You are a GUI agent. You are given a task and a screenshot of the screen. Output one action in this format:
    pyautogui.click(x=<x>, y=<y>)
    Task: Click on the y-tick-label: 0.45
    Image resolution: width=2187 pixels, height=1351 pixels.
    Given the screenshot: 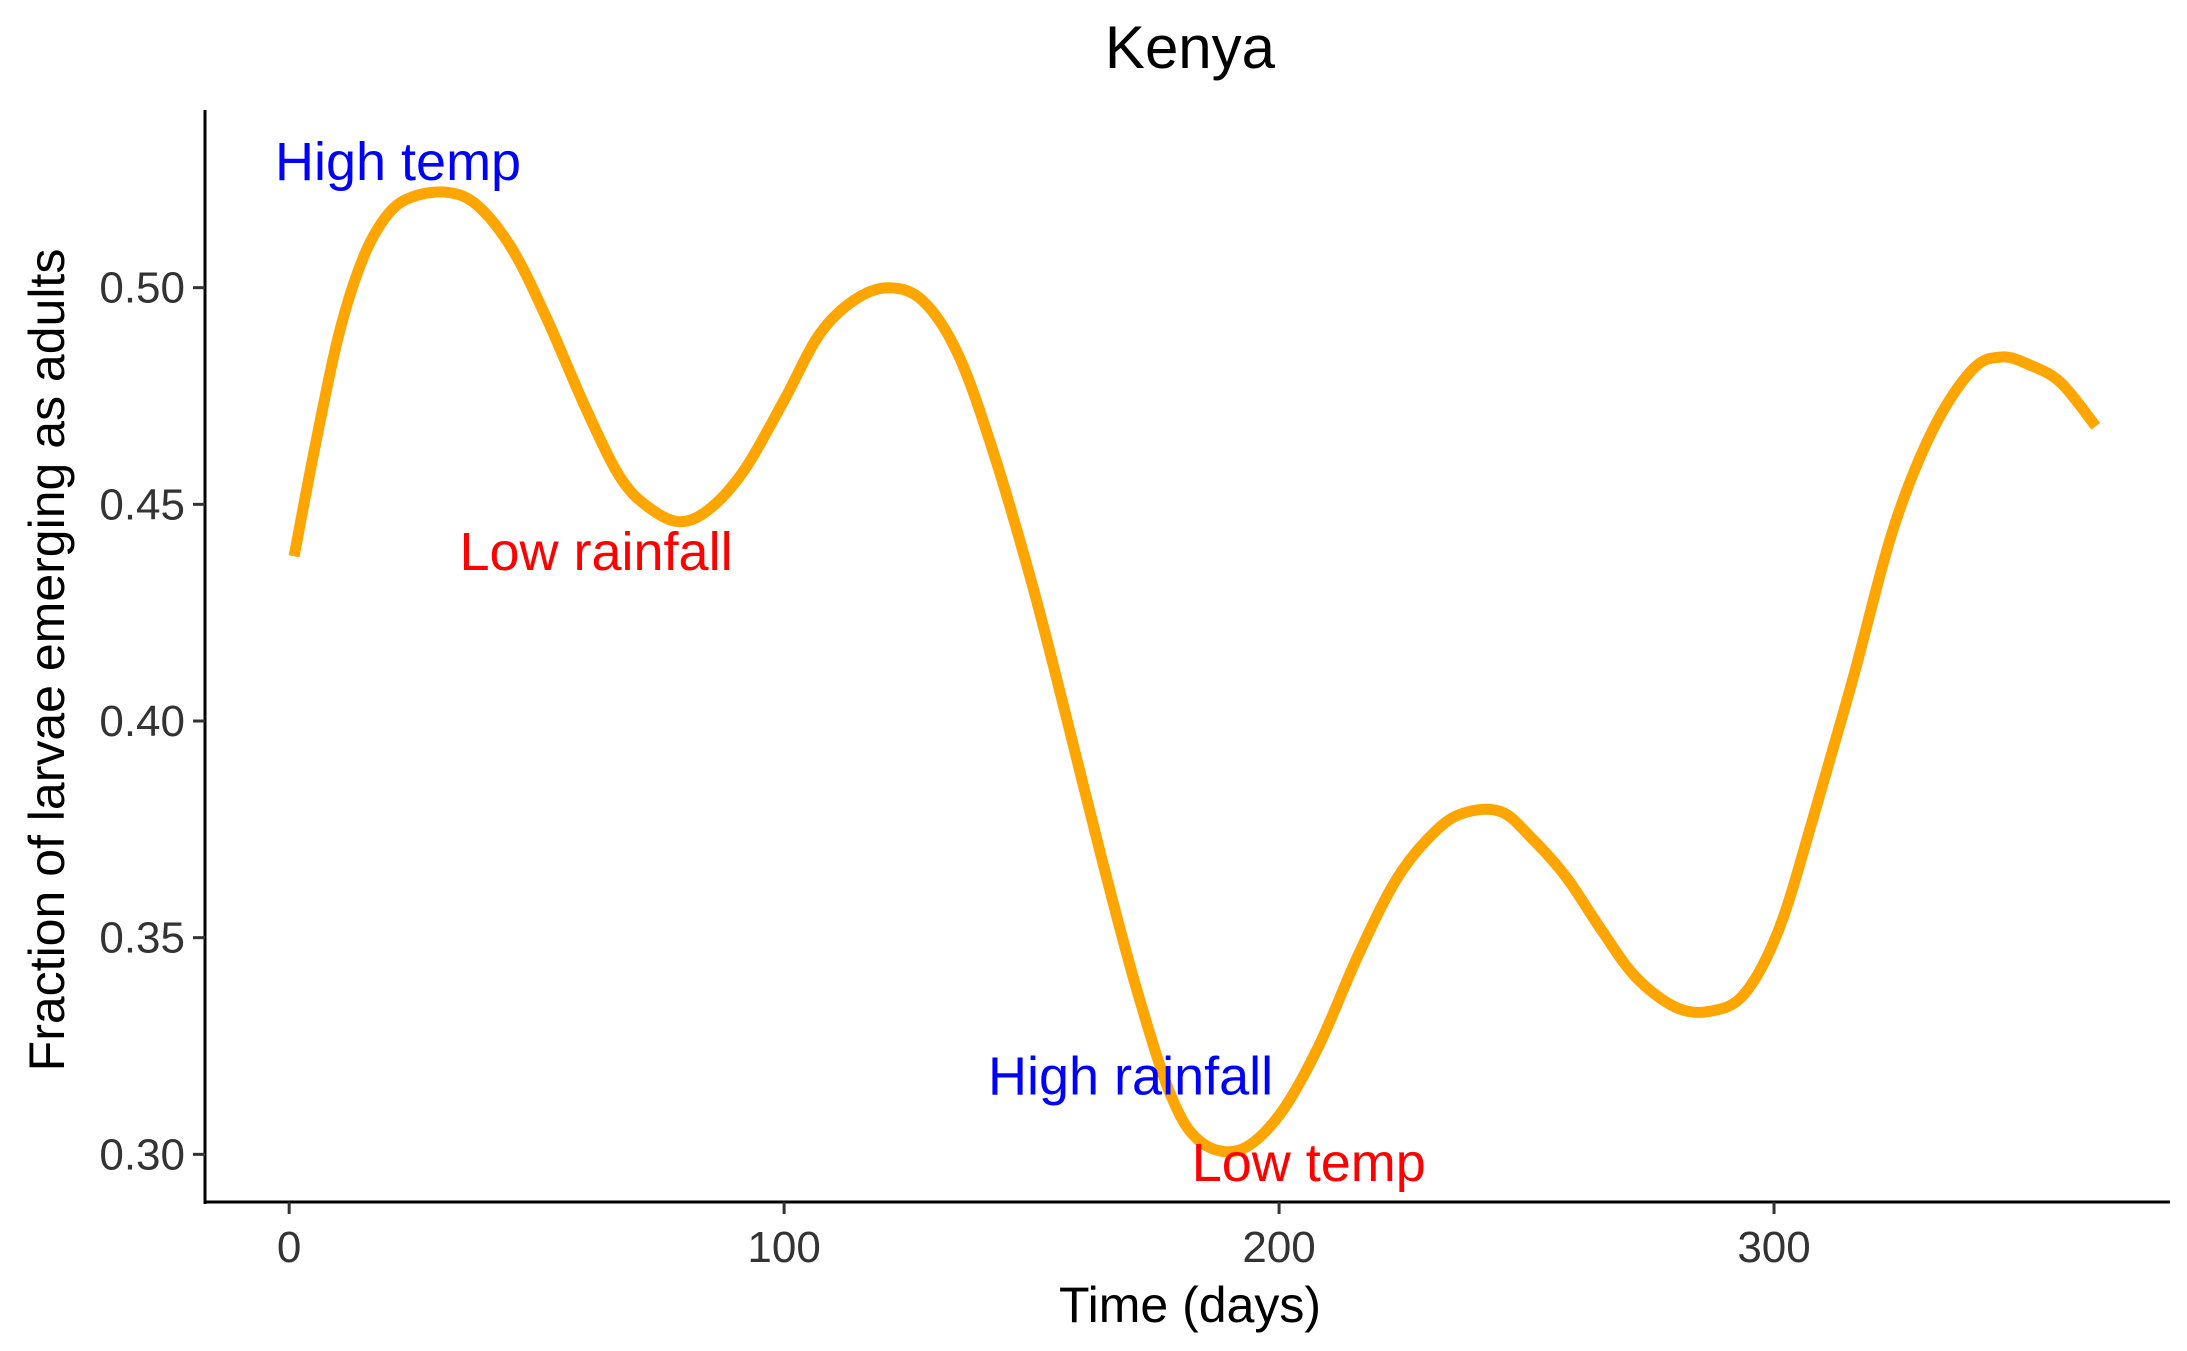 What is the action you would take?
    pyautogui.click(x=142, y=504)
    